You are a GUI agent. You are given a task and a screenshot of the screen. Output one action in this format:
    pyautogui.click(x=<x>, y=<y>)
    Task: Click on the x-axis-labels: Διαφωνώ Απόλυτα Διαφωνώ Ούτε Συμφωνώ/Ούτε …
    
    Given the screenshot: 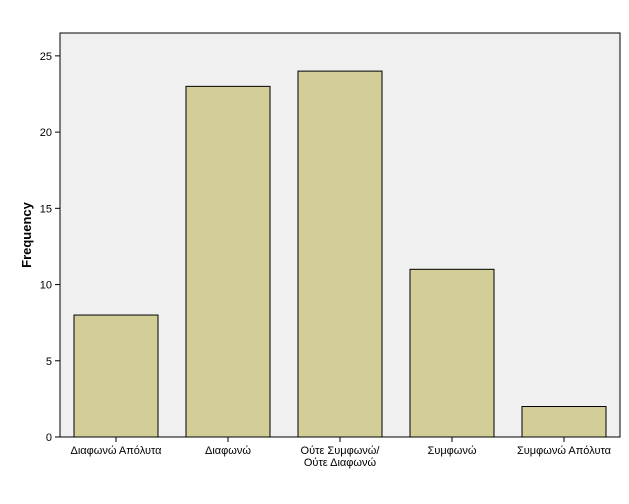 What is the action you would take?
    pyautogui.click(x=341, y=453)
    